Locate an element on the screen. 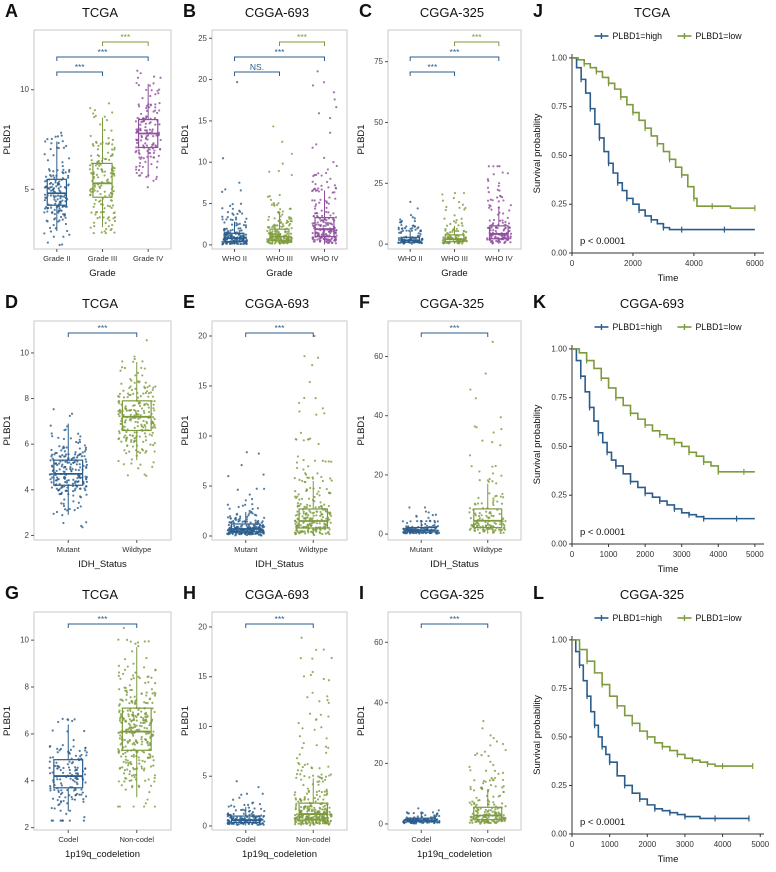 The image size is (776, 872). panel-letter-a: A is located at coordinates (11, 11).